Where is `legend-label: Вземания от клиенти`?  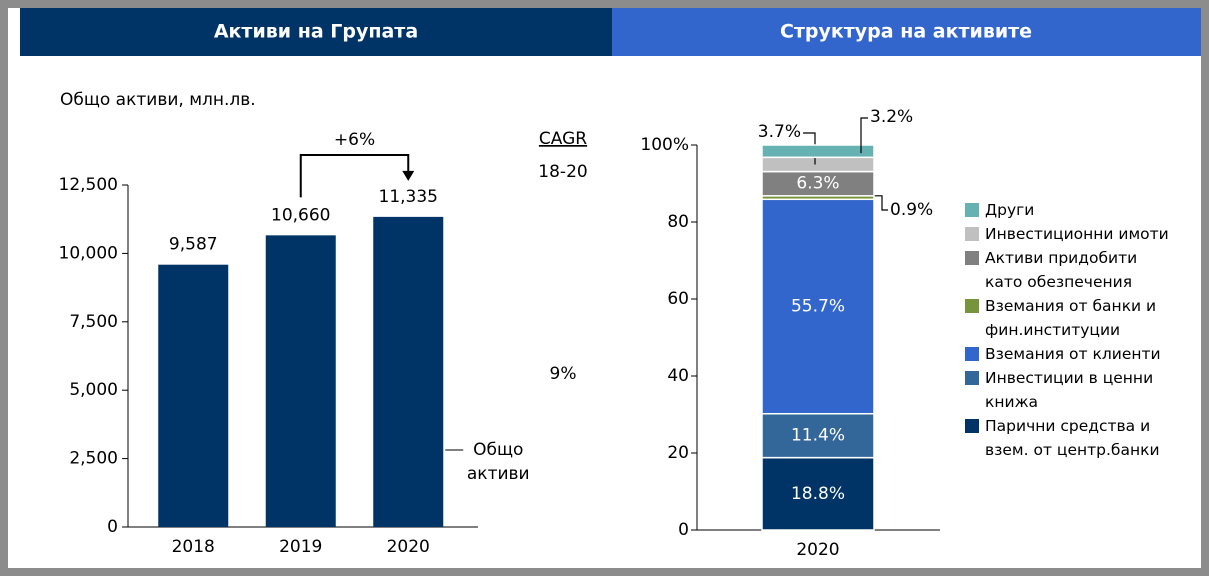
legend-label: Вземания от клиенти is located at coordinates (1073, 354).